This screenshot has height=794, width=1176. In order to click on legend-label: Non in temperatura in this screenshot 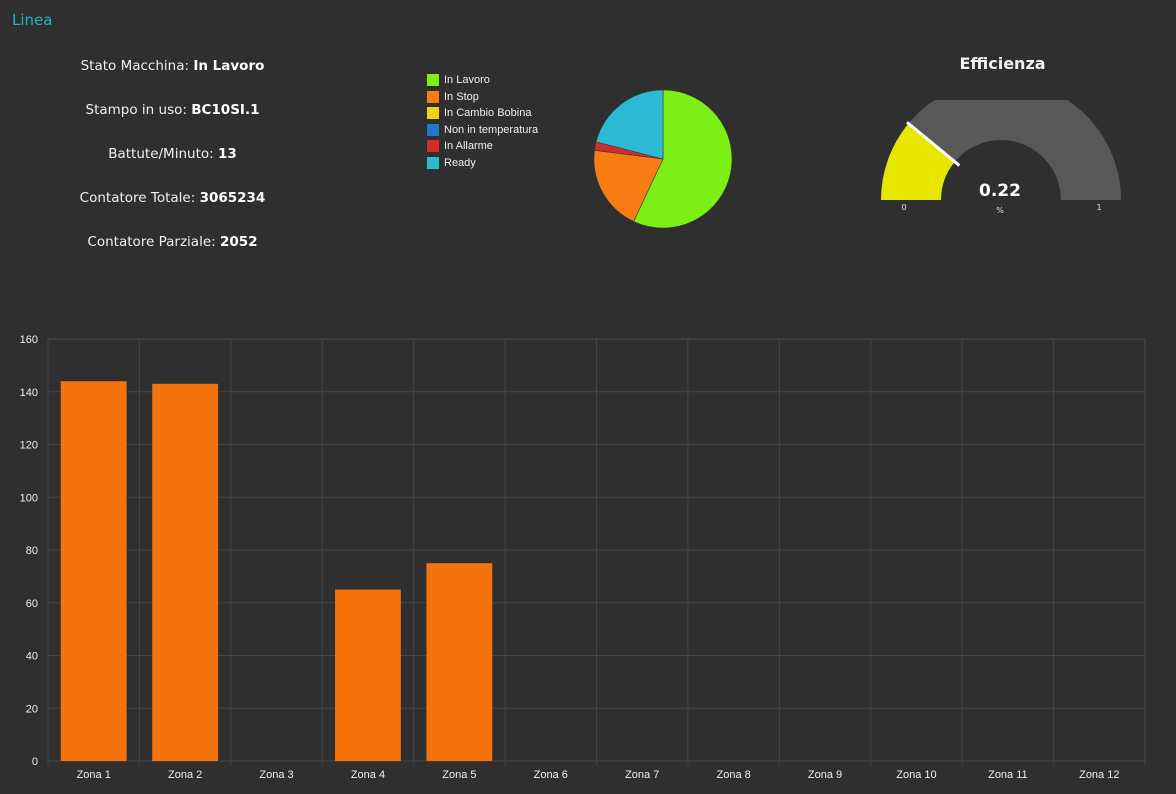, I will do `click(491, 129)`.